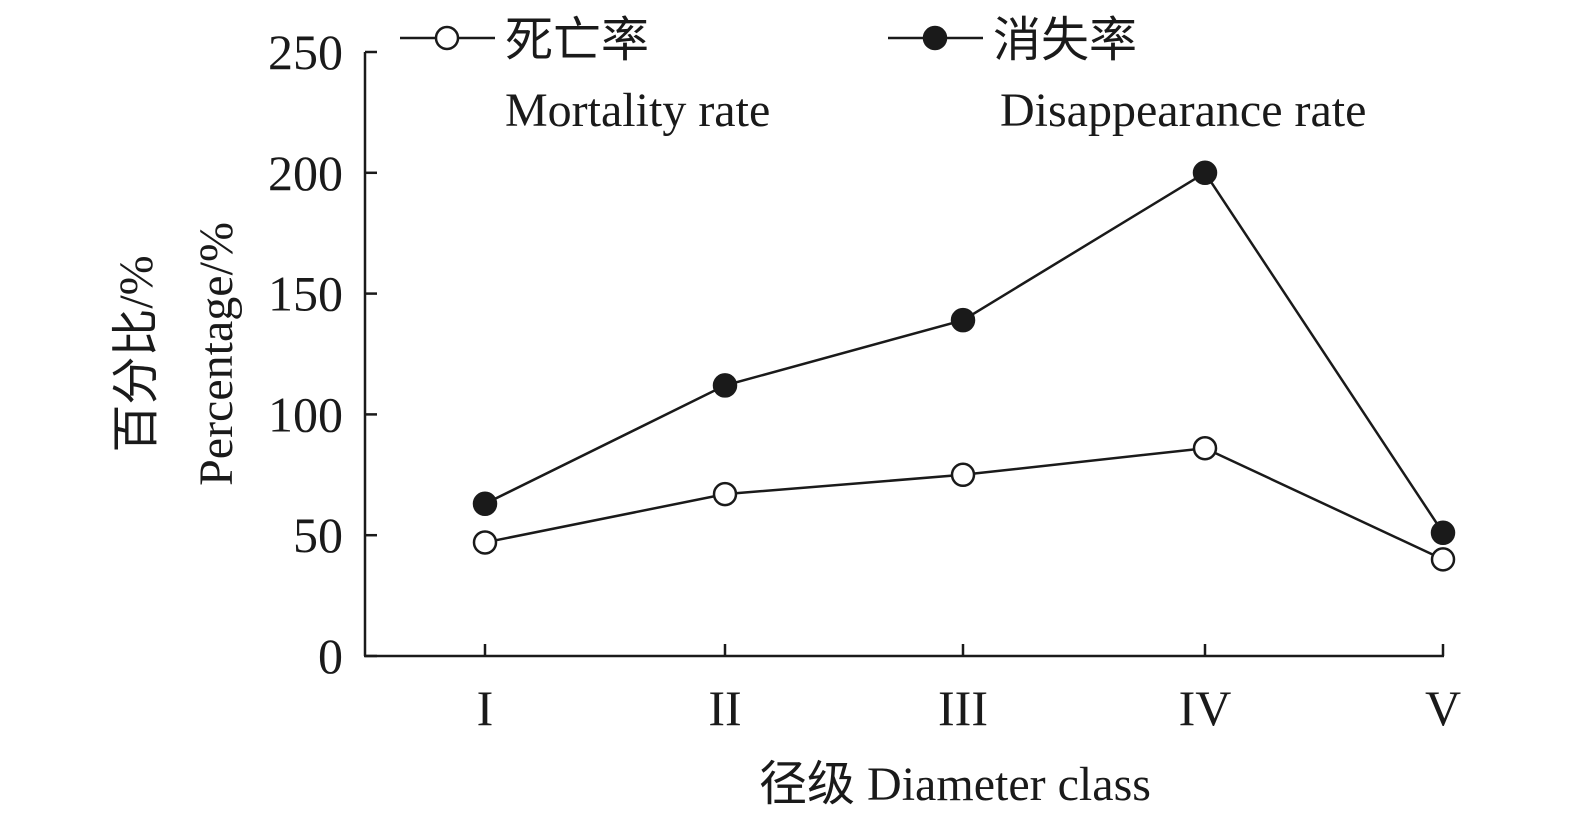 This screenshot has height=815, width=1575. I want to click on y-axis-title-cn: 百分比/%, so click(136, 353).